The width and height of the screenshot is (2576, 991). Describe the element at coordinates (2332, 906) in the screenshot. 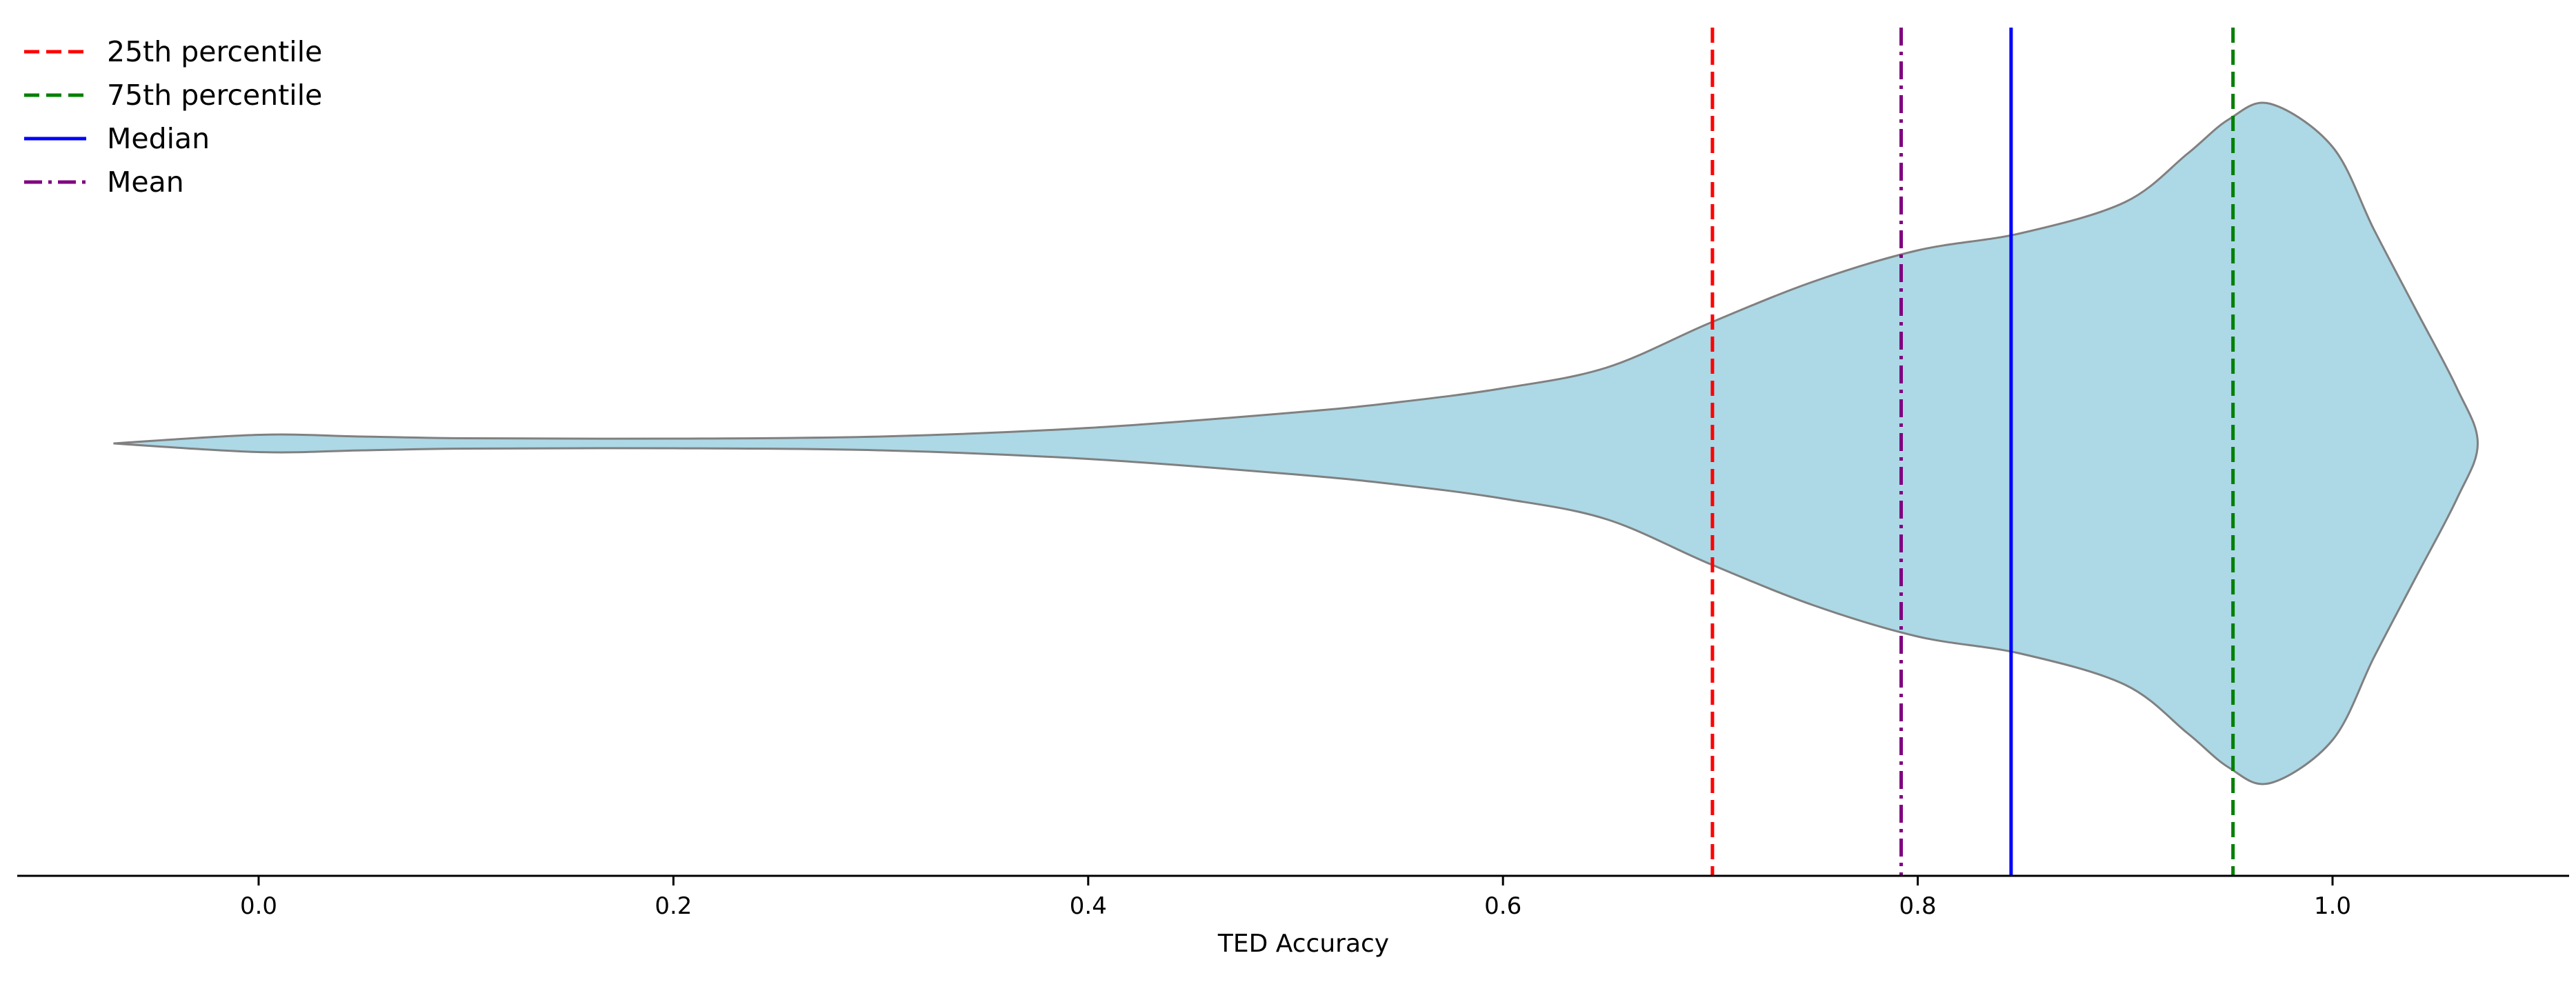

I see `x-tick-label: 1.0` at that location.